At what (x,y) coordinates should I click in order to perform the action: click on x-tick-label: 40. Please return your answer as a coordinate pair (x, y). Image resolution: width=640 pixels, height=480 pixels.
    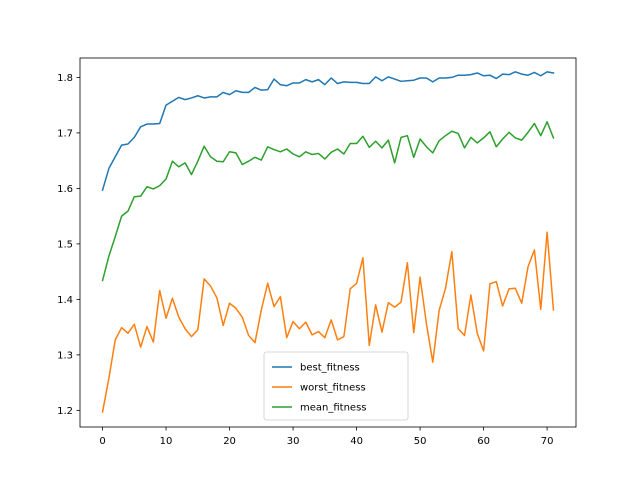
    Looking at the image, I should click on (356, 441).